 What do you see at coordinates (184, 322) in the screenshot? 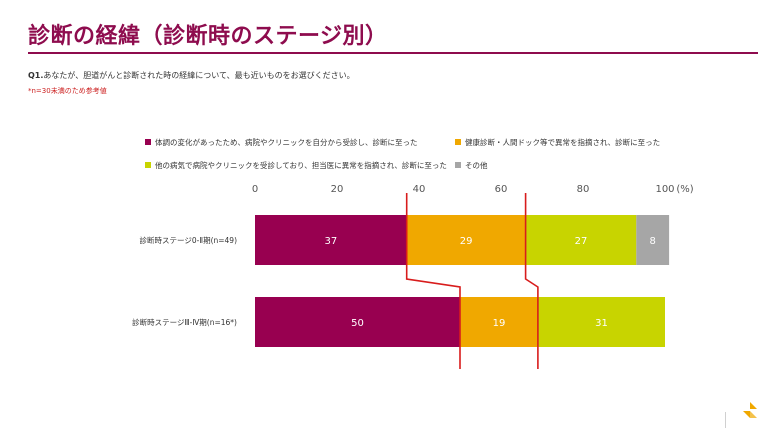
I see `category-label-1: 診断時ステージⅢ-Ⅳ期(n=16*)` at bounding box center [184, 322].